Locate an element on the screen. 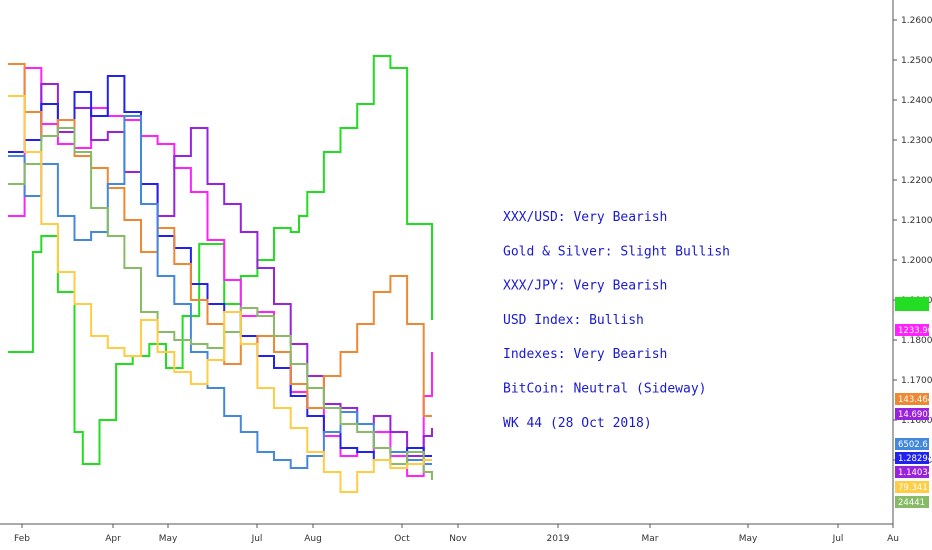 Image resolution: width=932 pixels, height=550 pixels. annotation-note: USD Index: Bullish is located at coordinates (573, 320).